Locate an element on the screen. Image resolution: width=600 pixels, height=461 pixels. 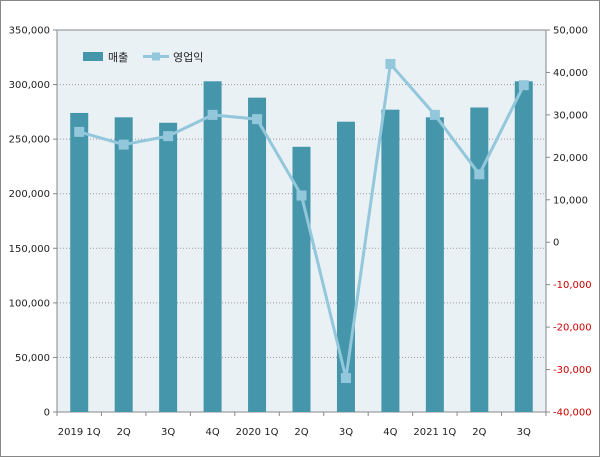
right-axis-tick-label: -40,000 is located at coordinates (572, 413).